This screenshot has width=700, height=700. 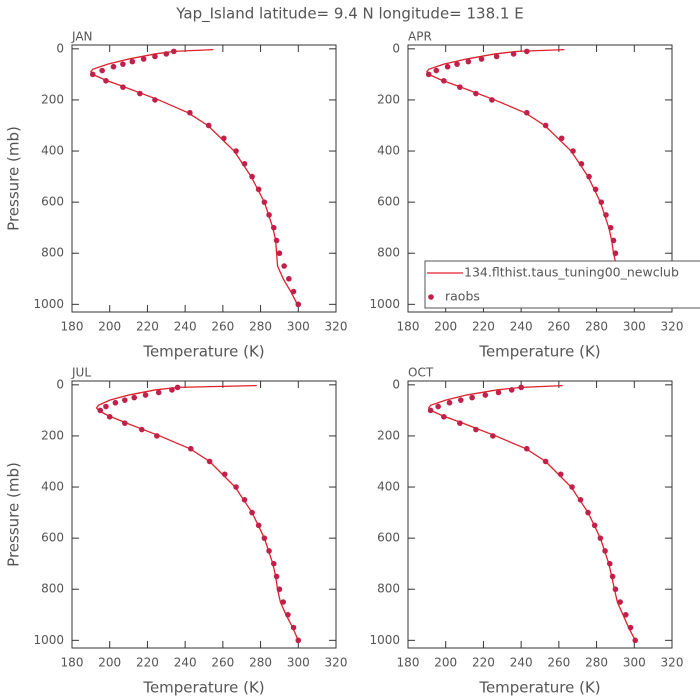 What do you see at coordinates (431, 297) in the screenshot?
I see `legend-dot` at bounding box center [431, 297].